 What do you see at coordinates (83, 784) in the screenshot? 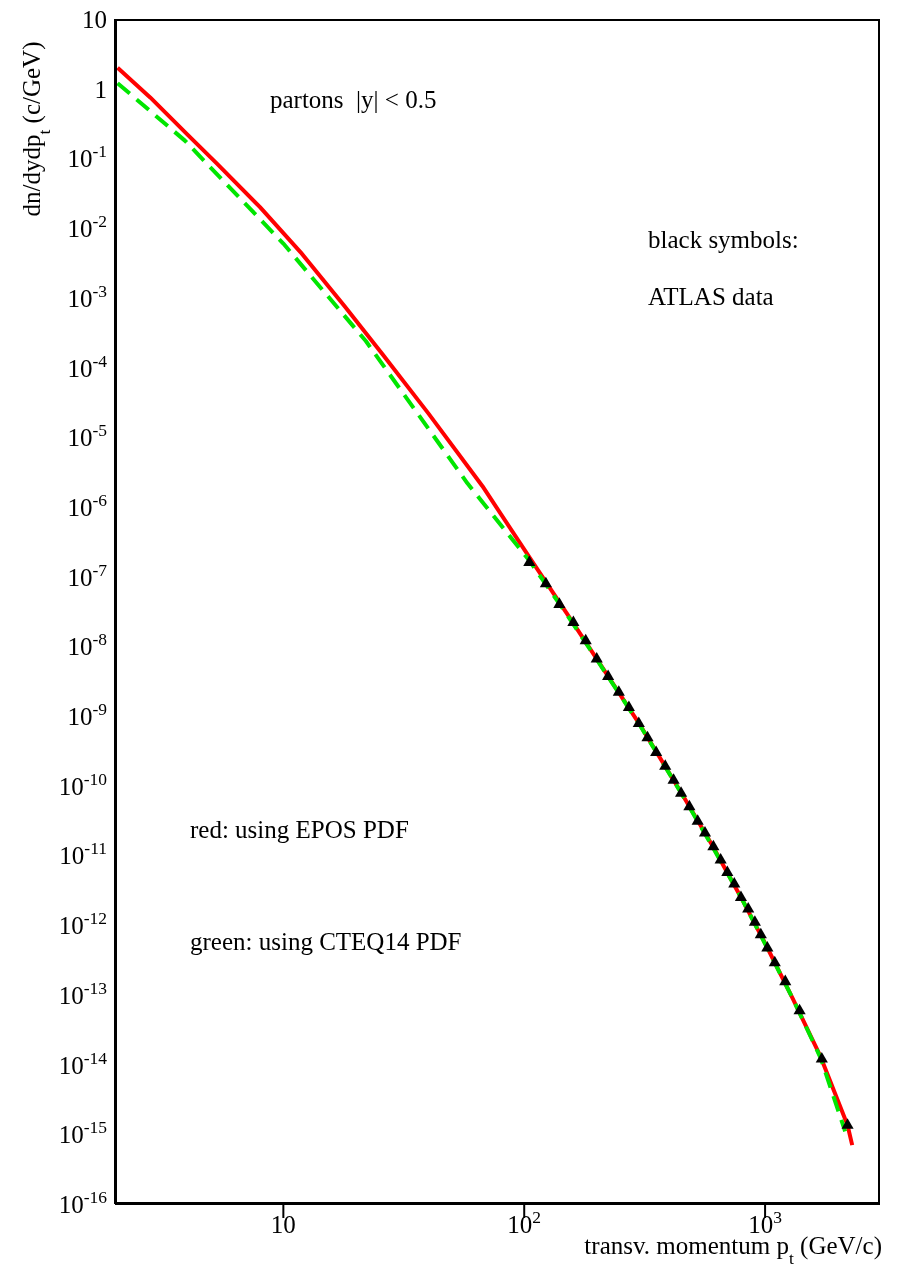
I see `y-tick-label: 10$^{-10}$` at bounding box center [83, 784].